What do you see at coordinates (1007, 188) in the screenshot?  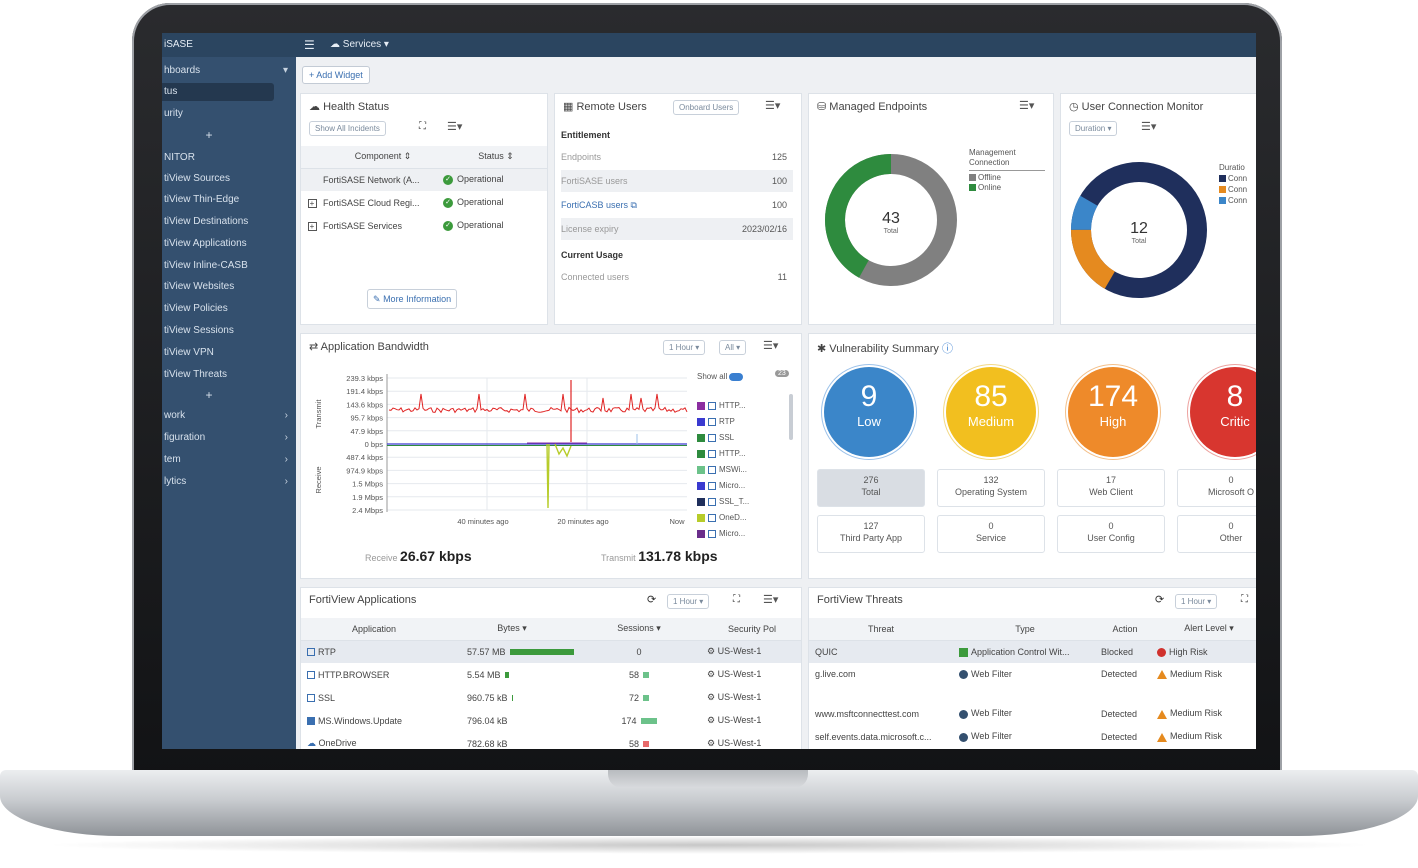 I see `legend-item-online: Online` at bounding box center [1007, 188].